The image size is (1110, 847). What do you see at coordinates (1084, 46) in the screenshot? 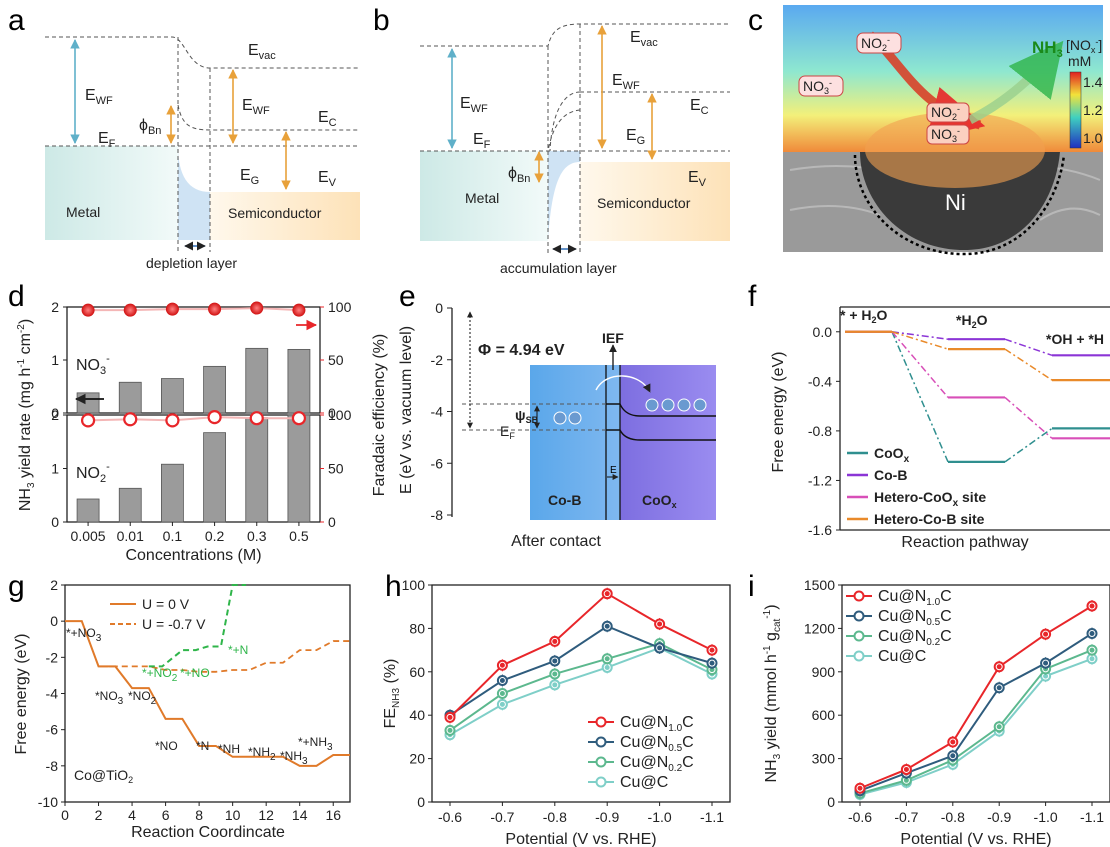
I see `colorbar-title: [NOx-]` at bounding box center [1084, 46].